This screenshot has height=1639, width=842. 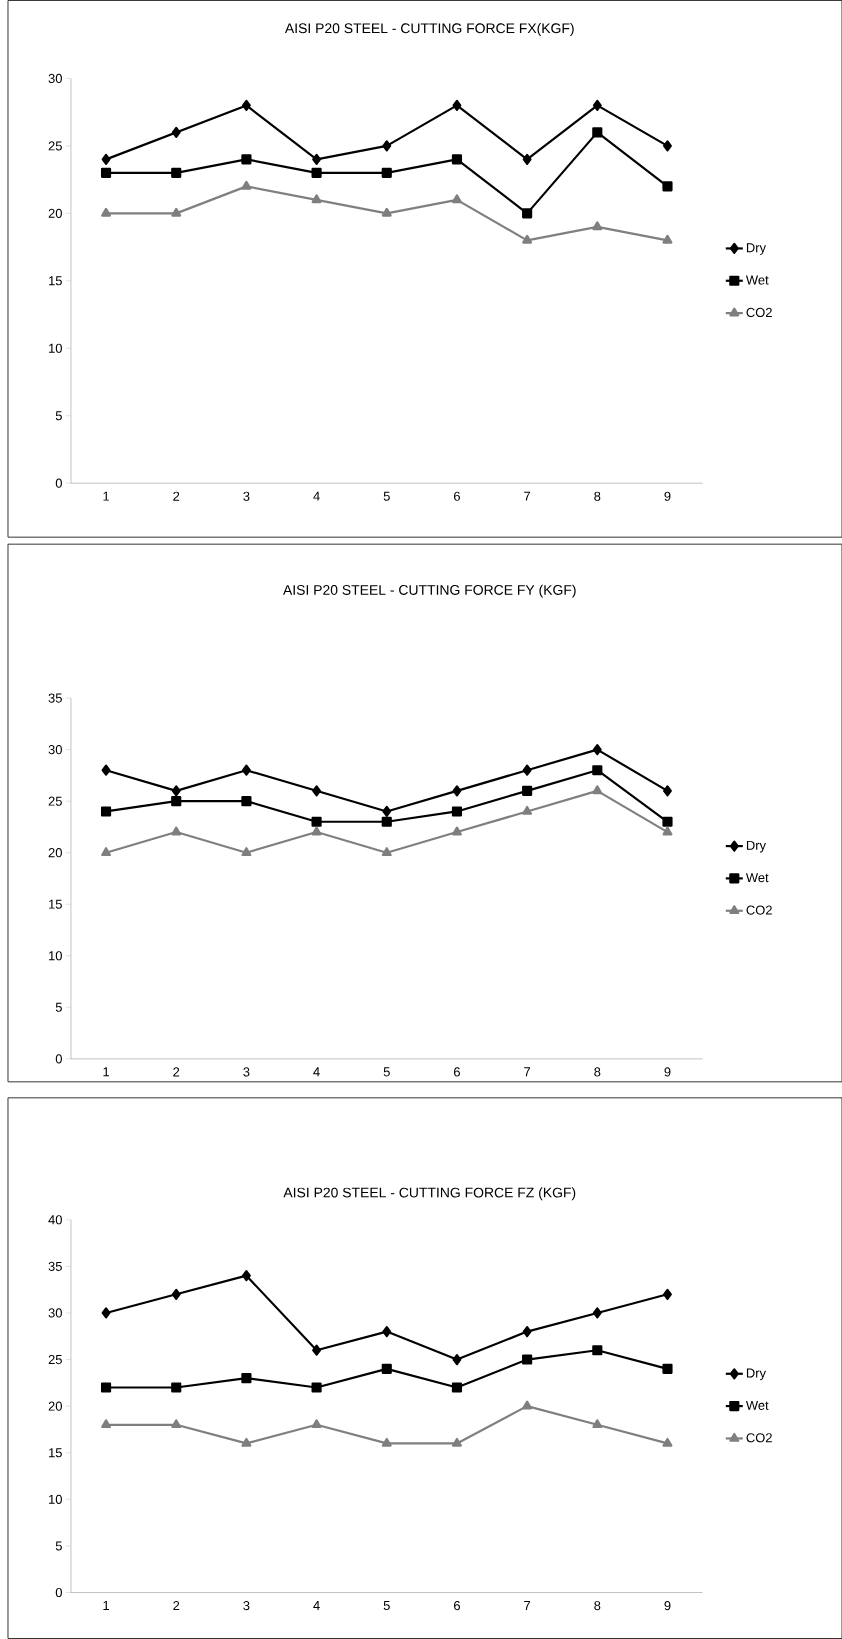 I want to click on y-tick-label: 40, so click(x=55, y=1220).